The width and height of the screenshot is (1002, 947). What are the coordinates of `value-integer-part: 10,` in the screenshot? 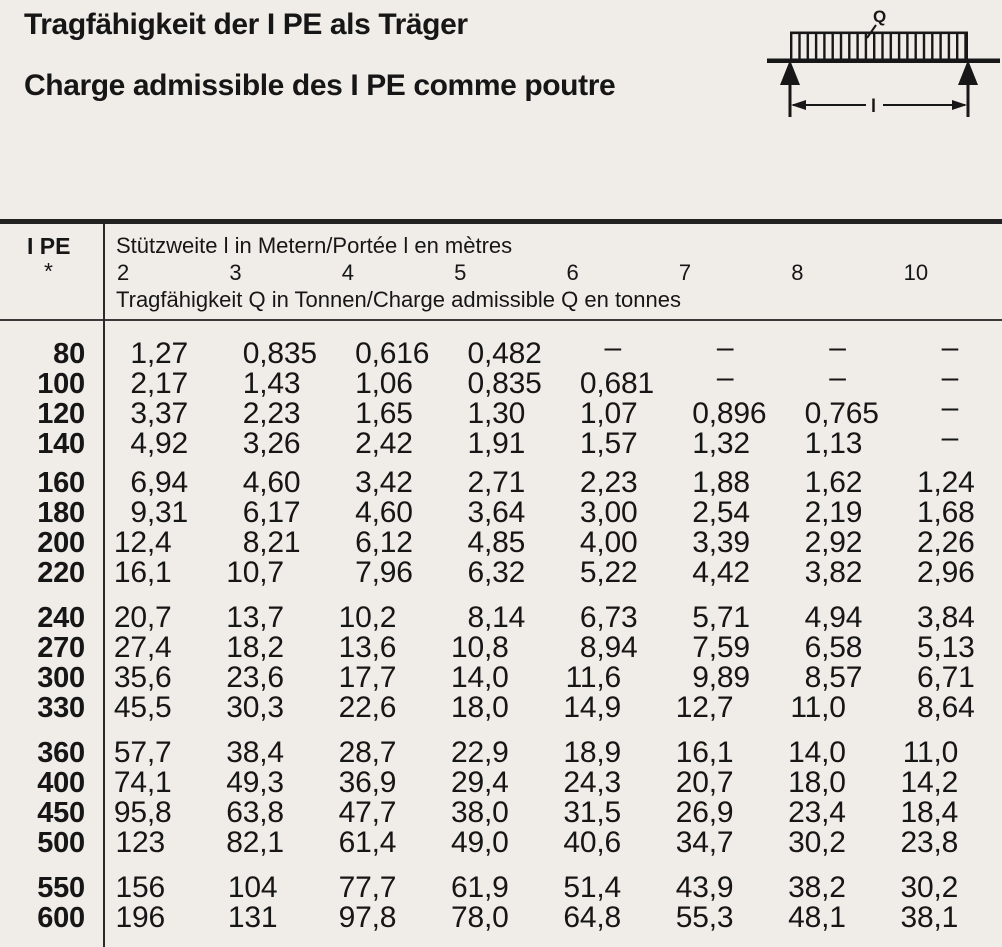 It's located at (247, 572).